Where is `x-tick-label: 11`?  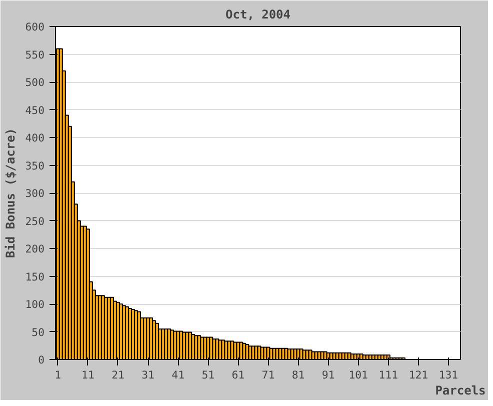
x-tick-label: 11 is located at coordinates (88, 375).